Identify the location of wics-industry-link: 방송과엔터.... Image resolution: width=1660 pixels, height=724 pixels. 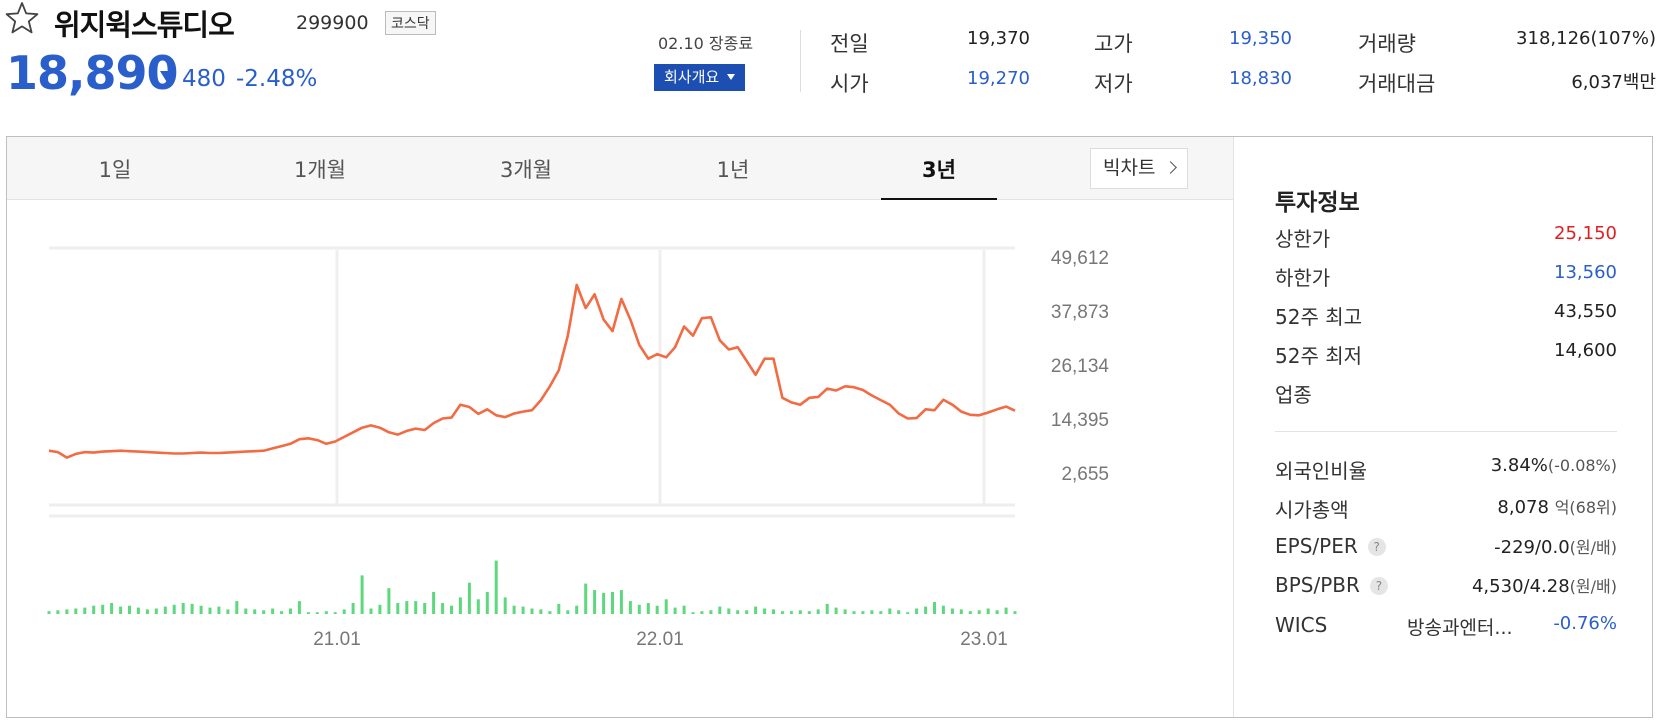
(1460, 628).